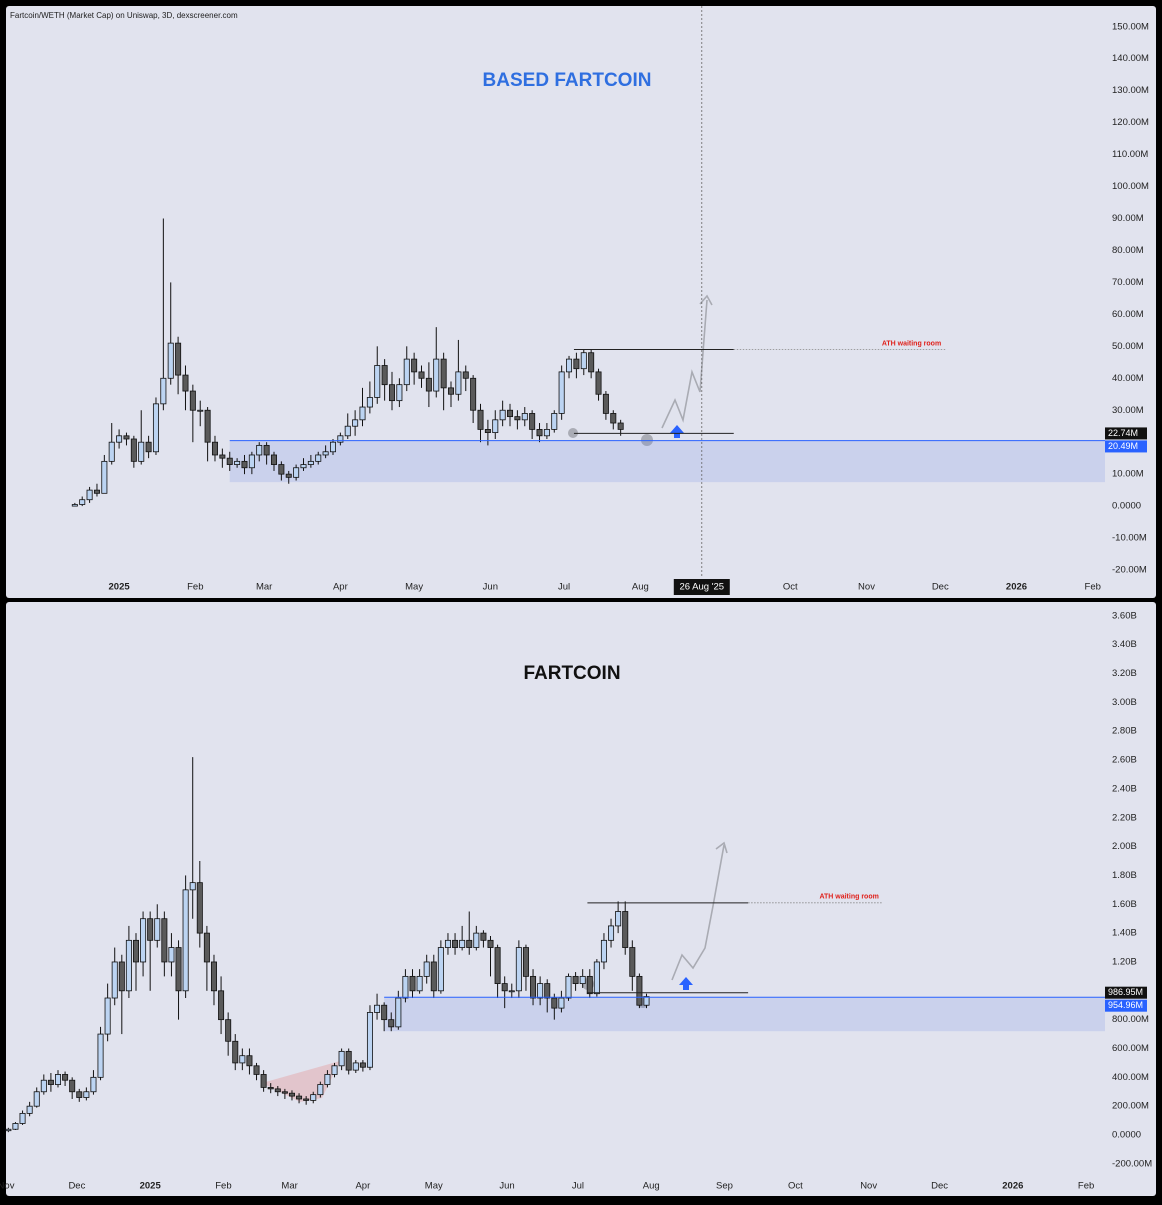  I want to click on price-tag-label: 954.96M, so click(1125, 1005).